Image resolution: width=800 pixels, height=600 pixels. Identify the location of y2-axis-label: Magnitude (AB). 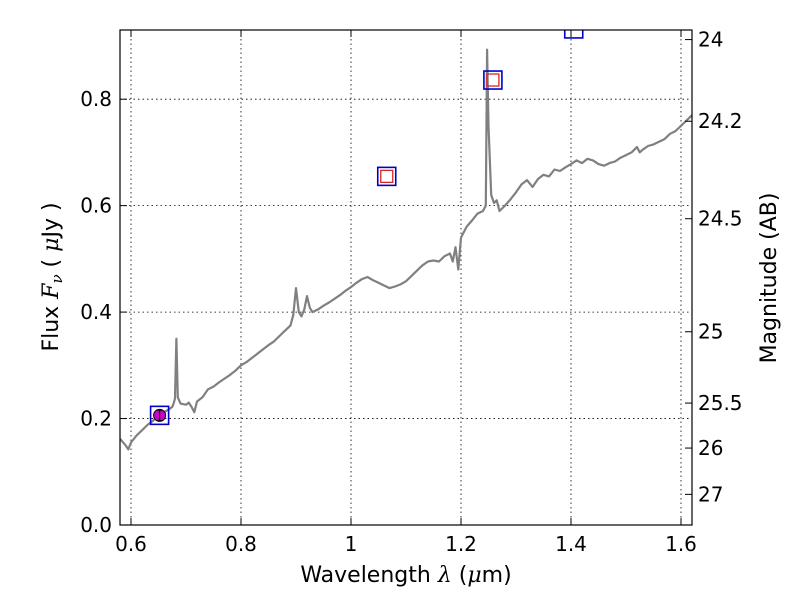
(769, 278).